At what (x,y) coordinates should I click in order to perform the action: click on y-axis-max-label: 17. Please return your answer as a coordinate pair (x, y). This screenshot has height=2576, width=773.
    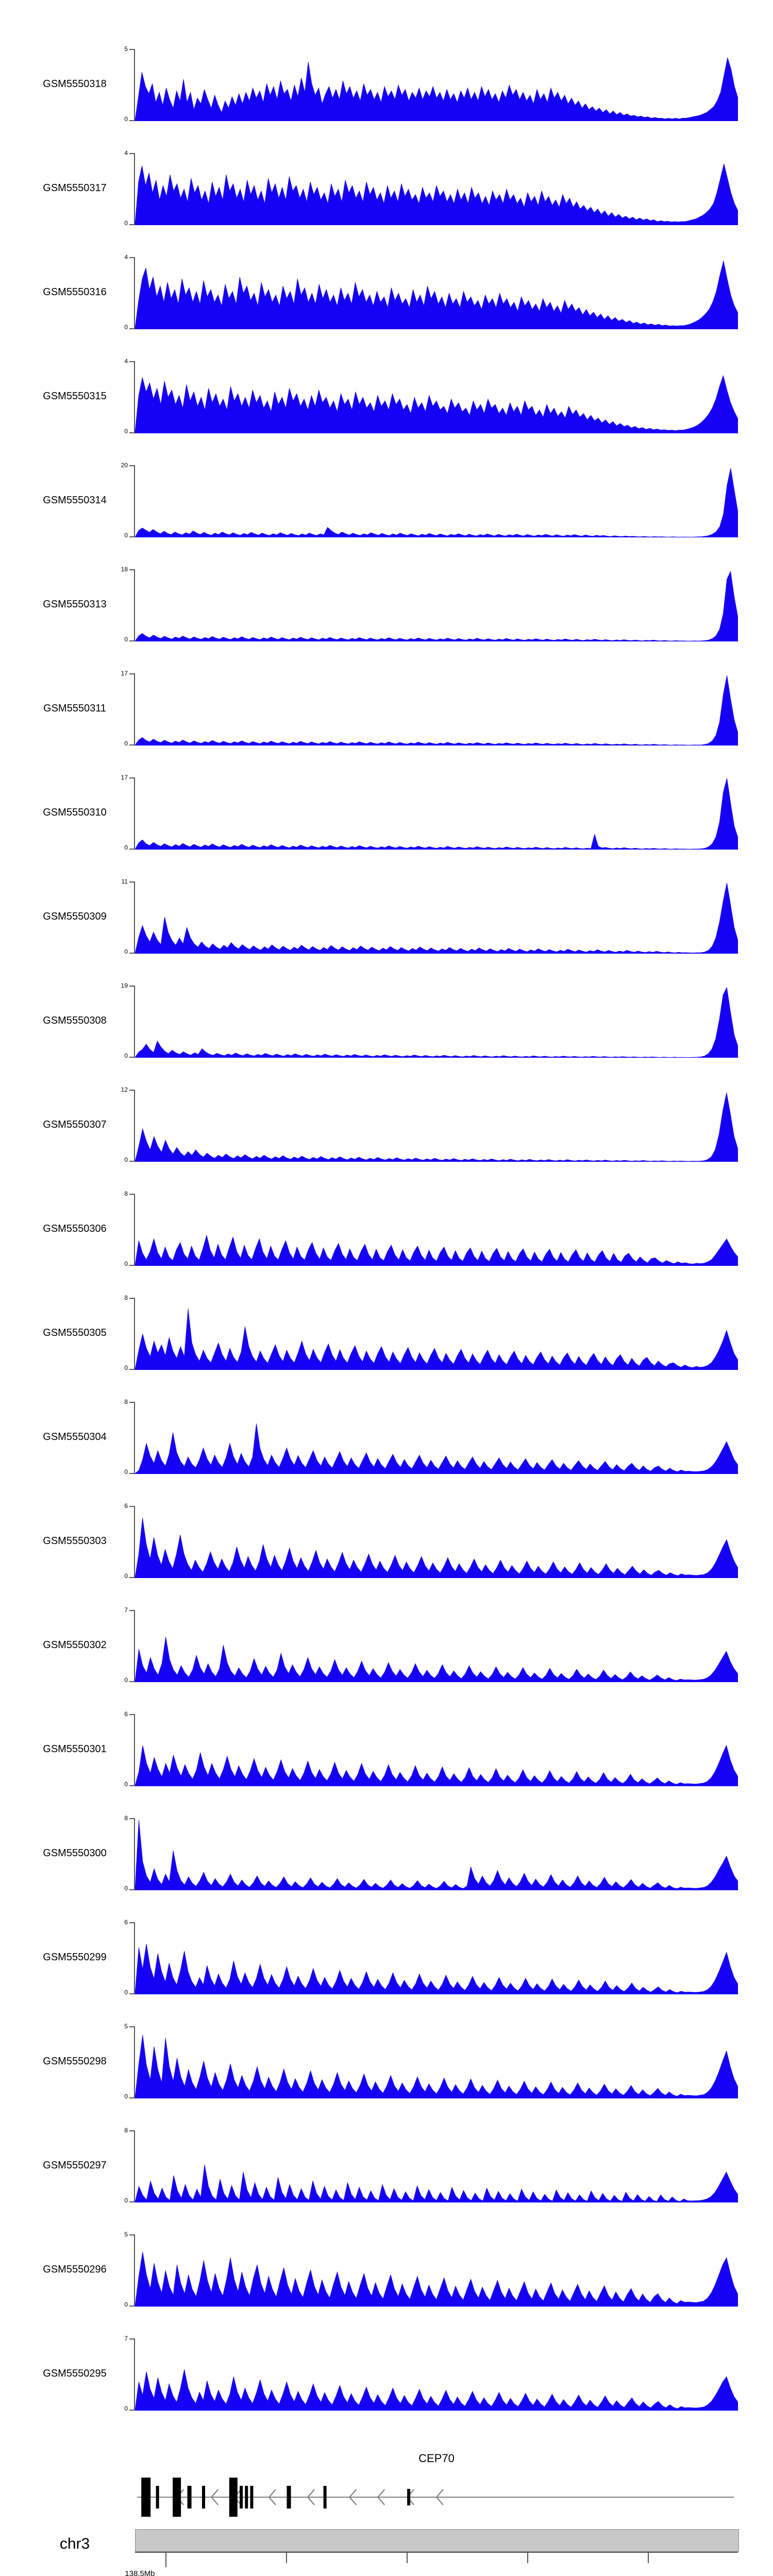
    Looking at the image, I should click on (124, 673).